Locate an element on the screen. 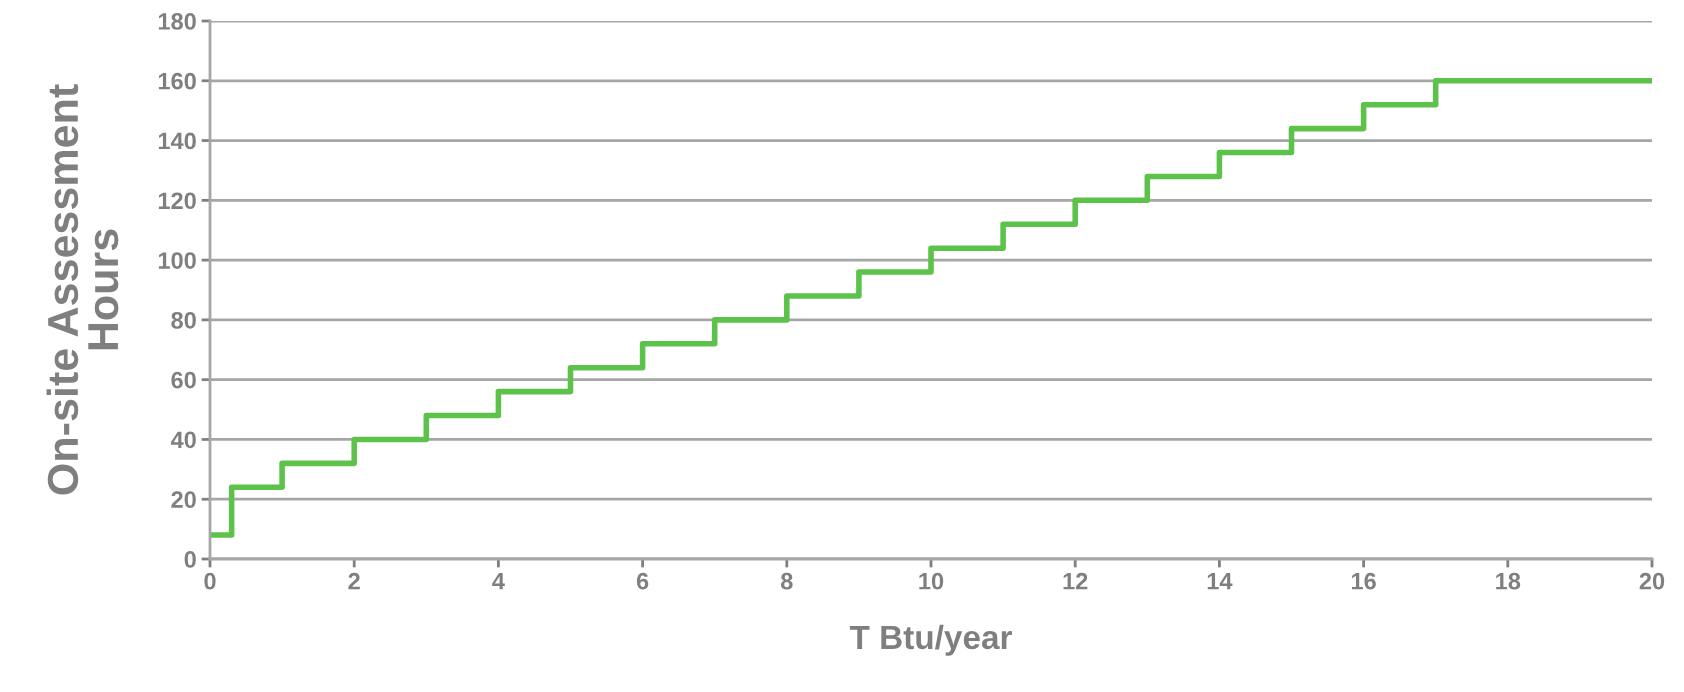 The image size is (1684, 692). x-tick-label: 14 is located at coordinates (1220, 581).